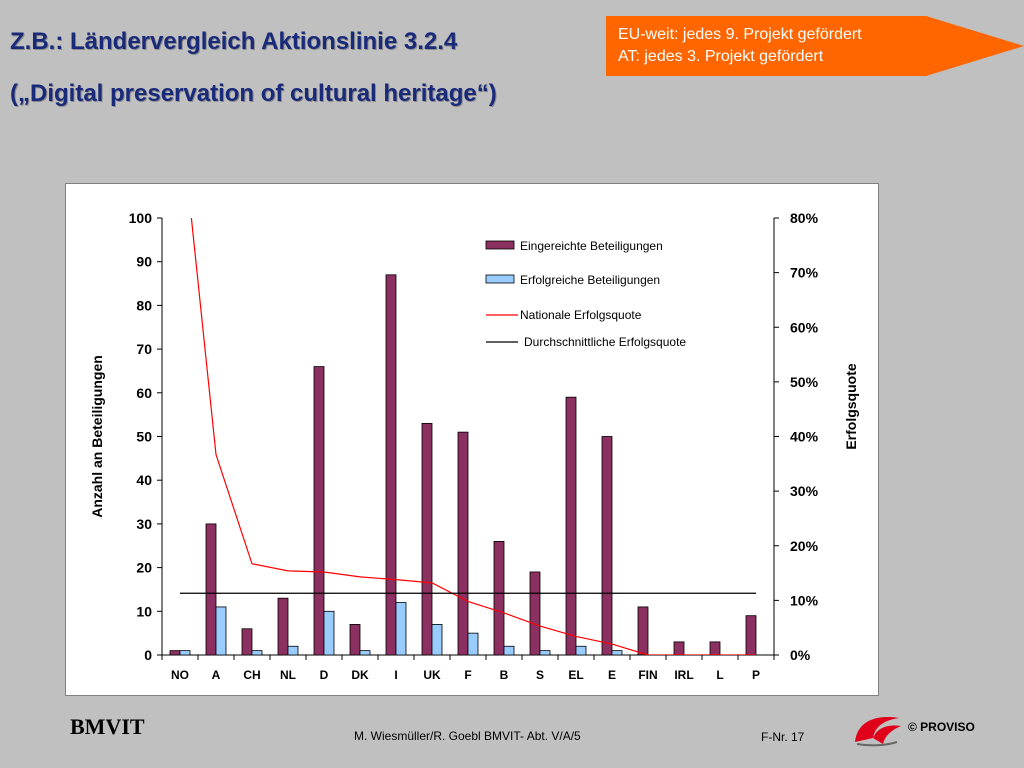 Image resolution: width=1024 pixels, height=768 pixels. Describe the element at coordinates (144, 437) in the screenshot. I see `left-axis-tick-label: 50` at that location.